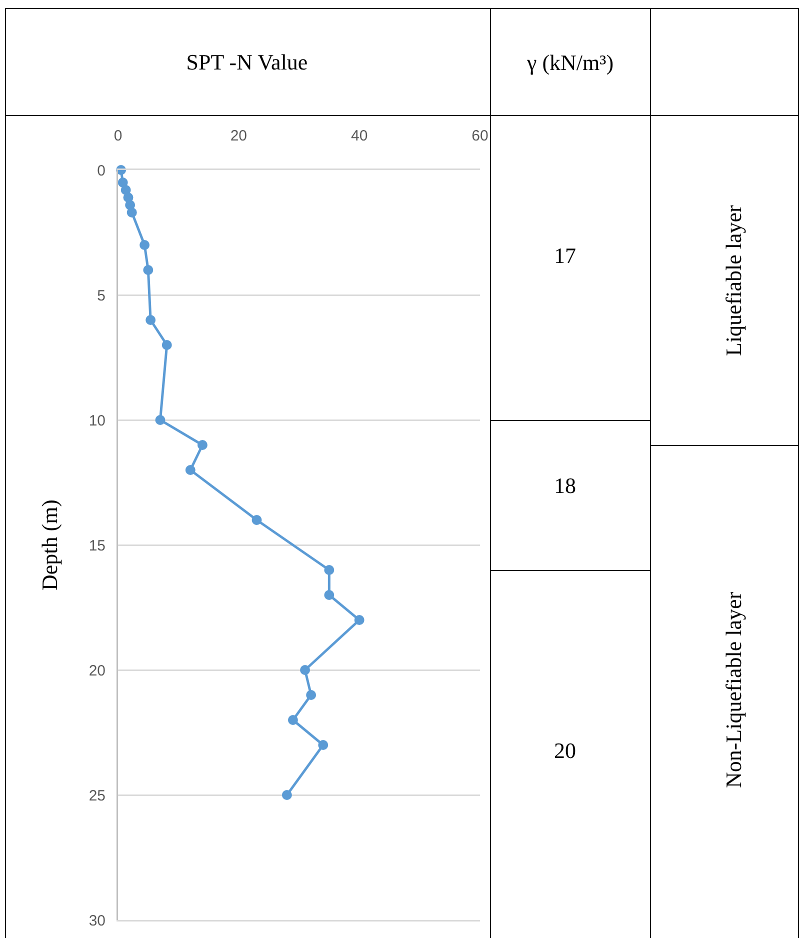  What do you see at coordinates (97, 921) in the screenshot?
I see `y-tick-label: 30` at bounding box center [97, 921].